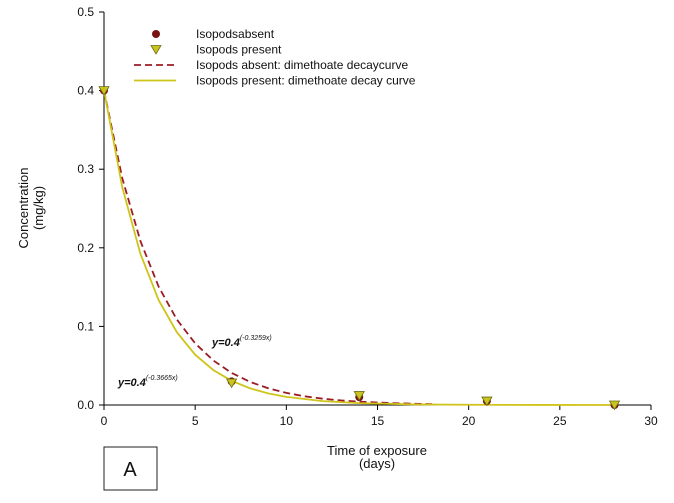  I want to click on x-tick-label: 20, so click(469, 421).